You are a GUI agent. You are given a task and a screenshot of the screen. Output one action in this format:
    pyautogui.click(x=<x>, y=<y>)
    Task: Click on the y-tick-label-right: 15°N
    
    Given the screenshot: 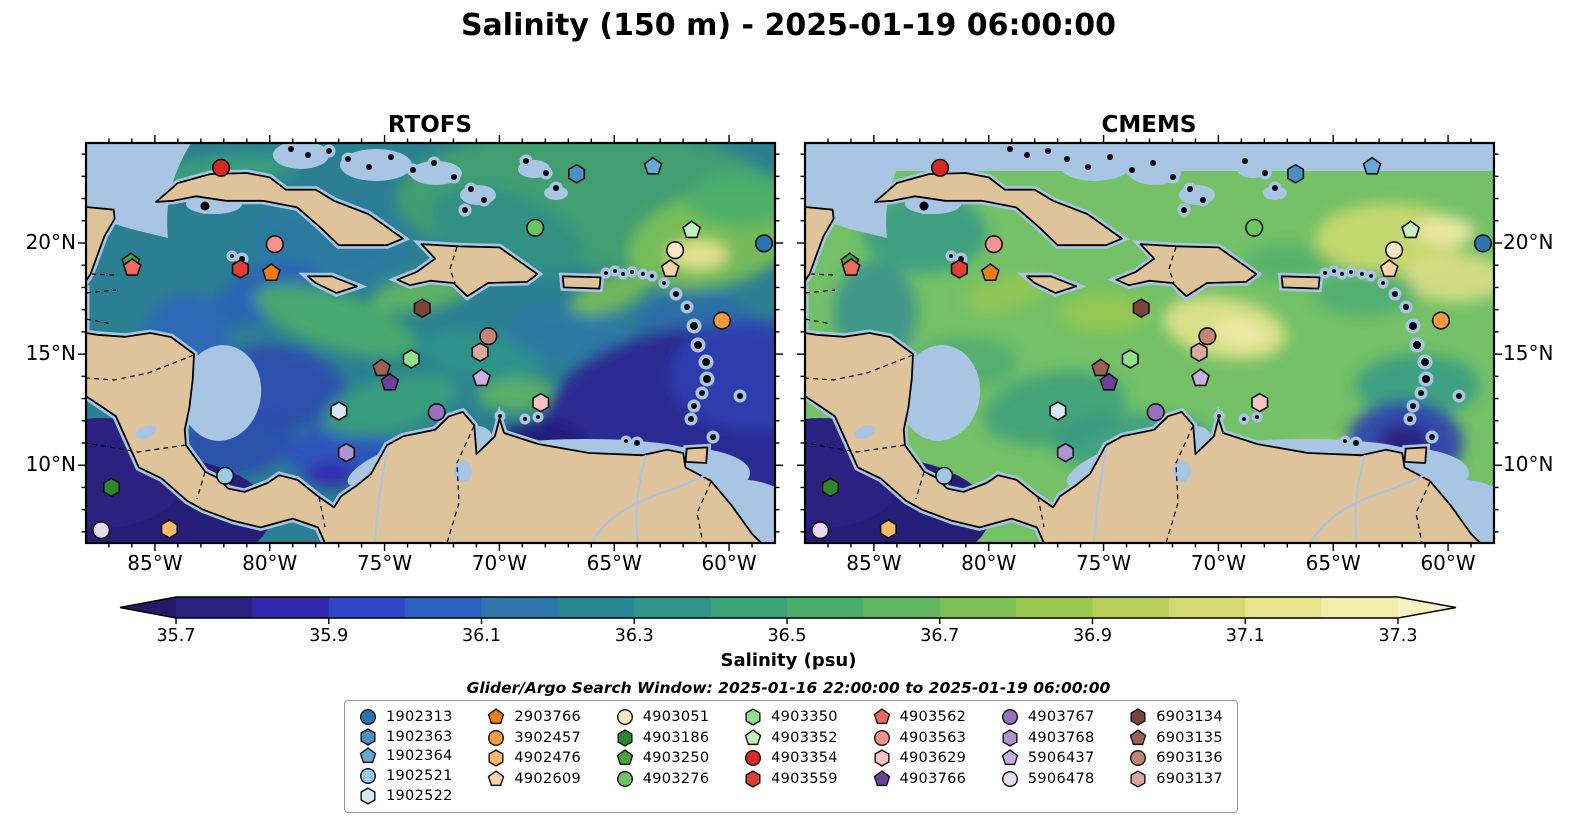 What is the action you would take?
    pyautogui.click(x=1528, y=353)
    